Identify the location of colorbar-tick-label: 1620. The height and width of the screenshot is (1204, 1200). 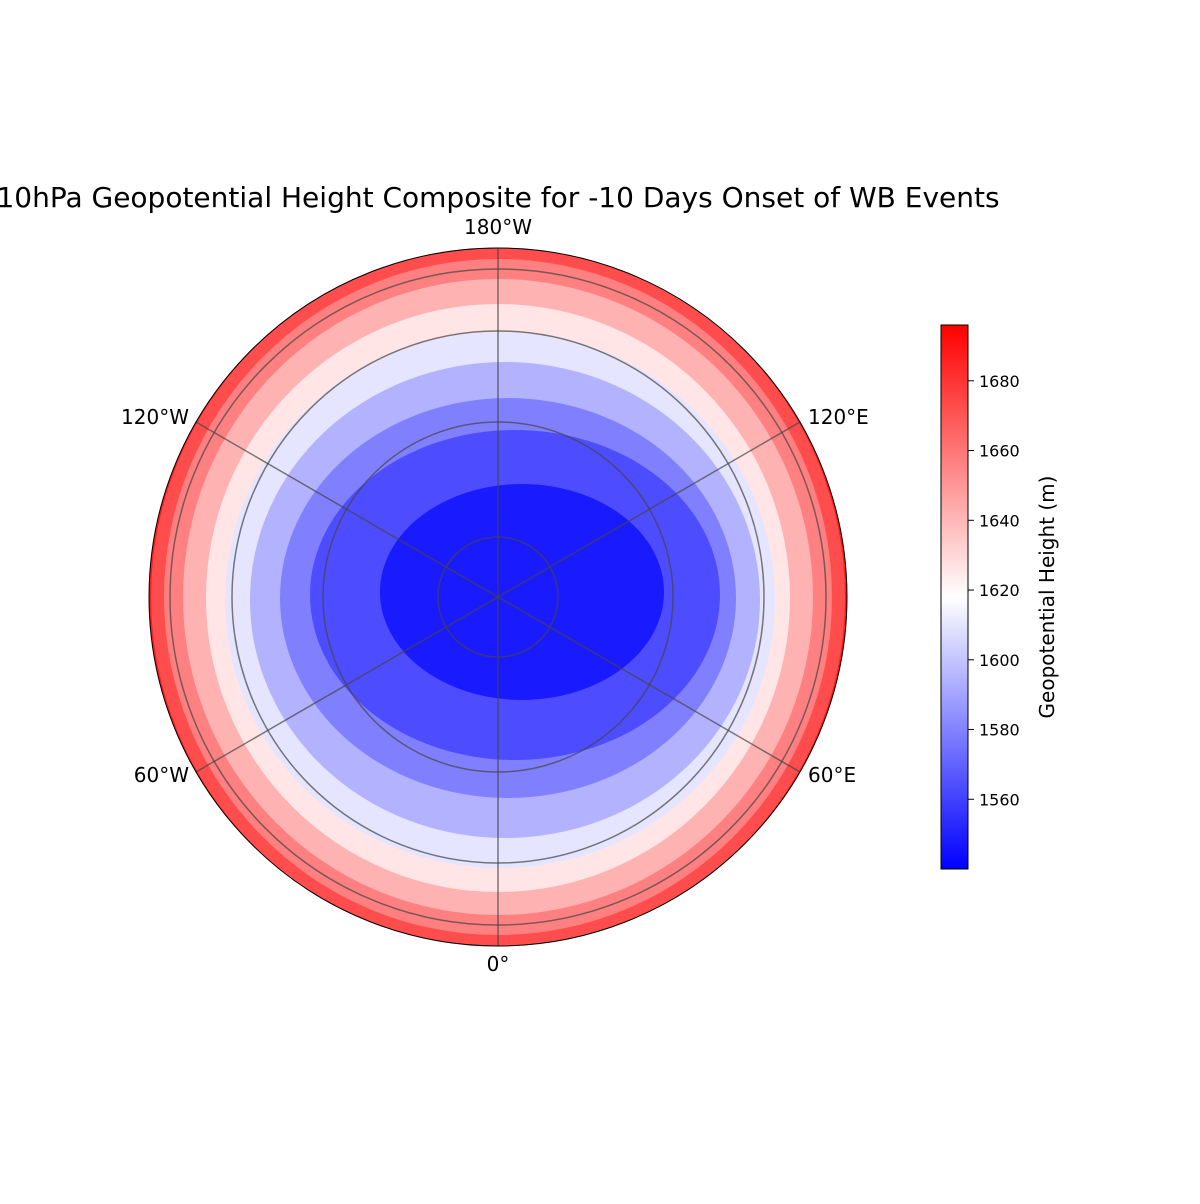
(999, 590).